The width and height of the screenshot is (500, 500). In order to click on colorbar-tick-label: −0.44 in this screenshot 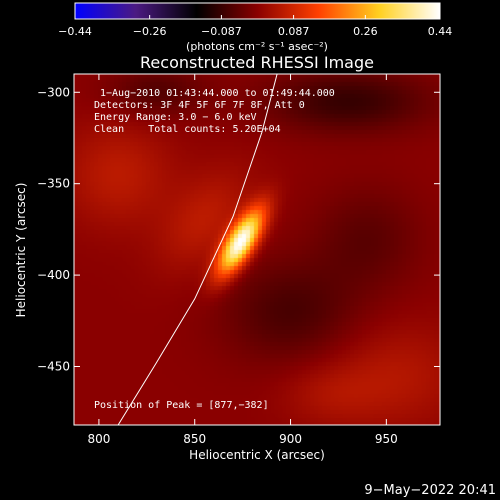, I will do `click(75, 31)`.